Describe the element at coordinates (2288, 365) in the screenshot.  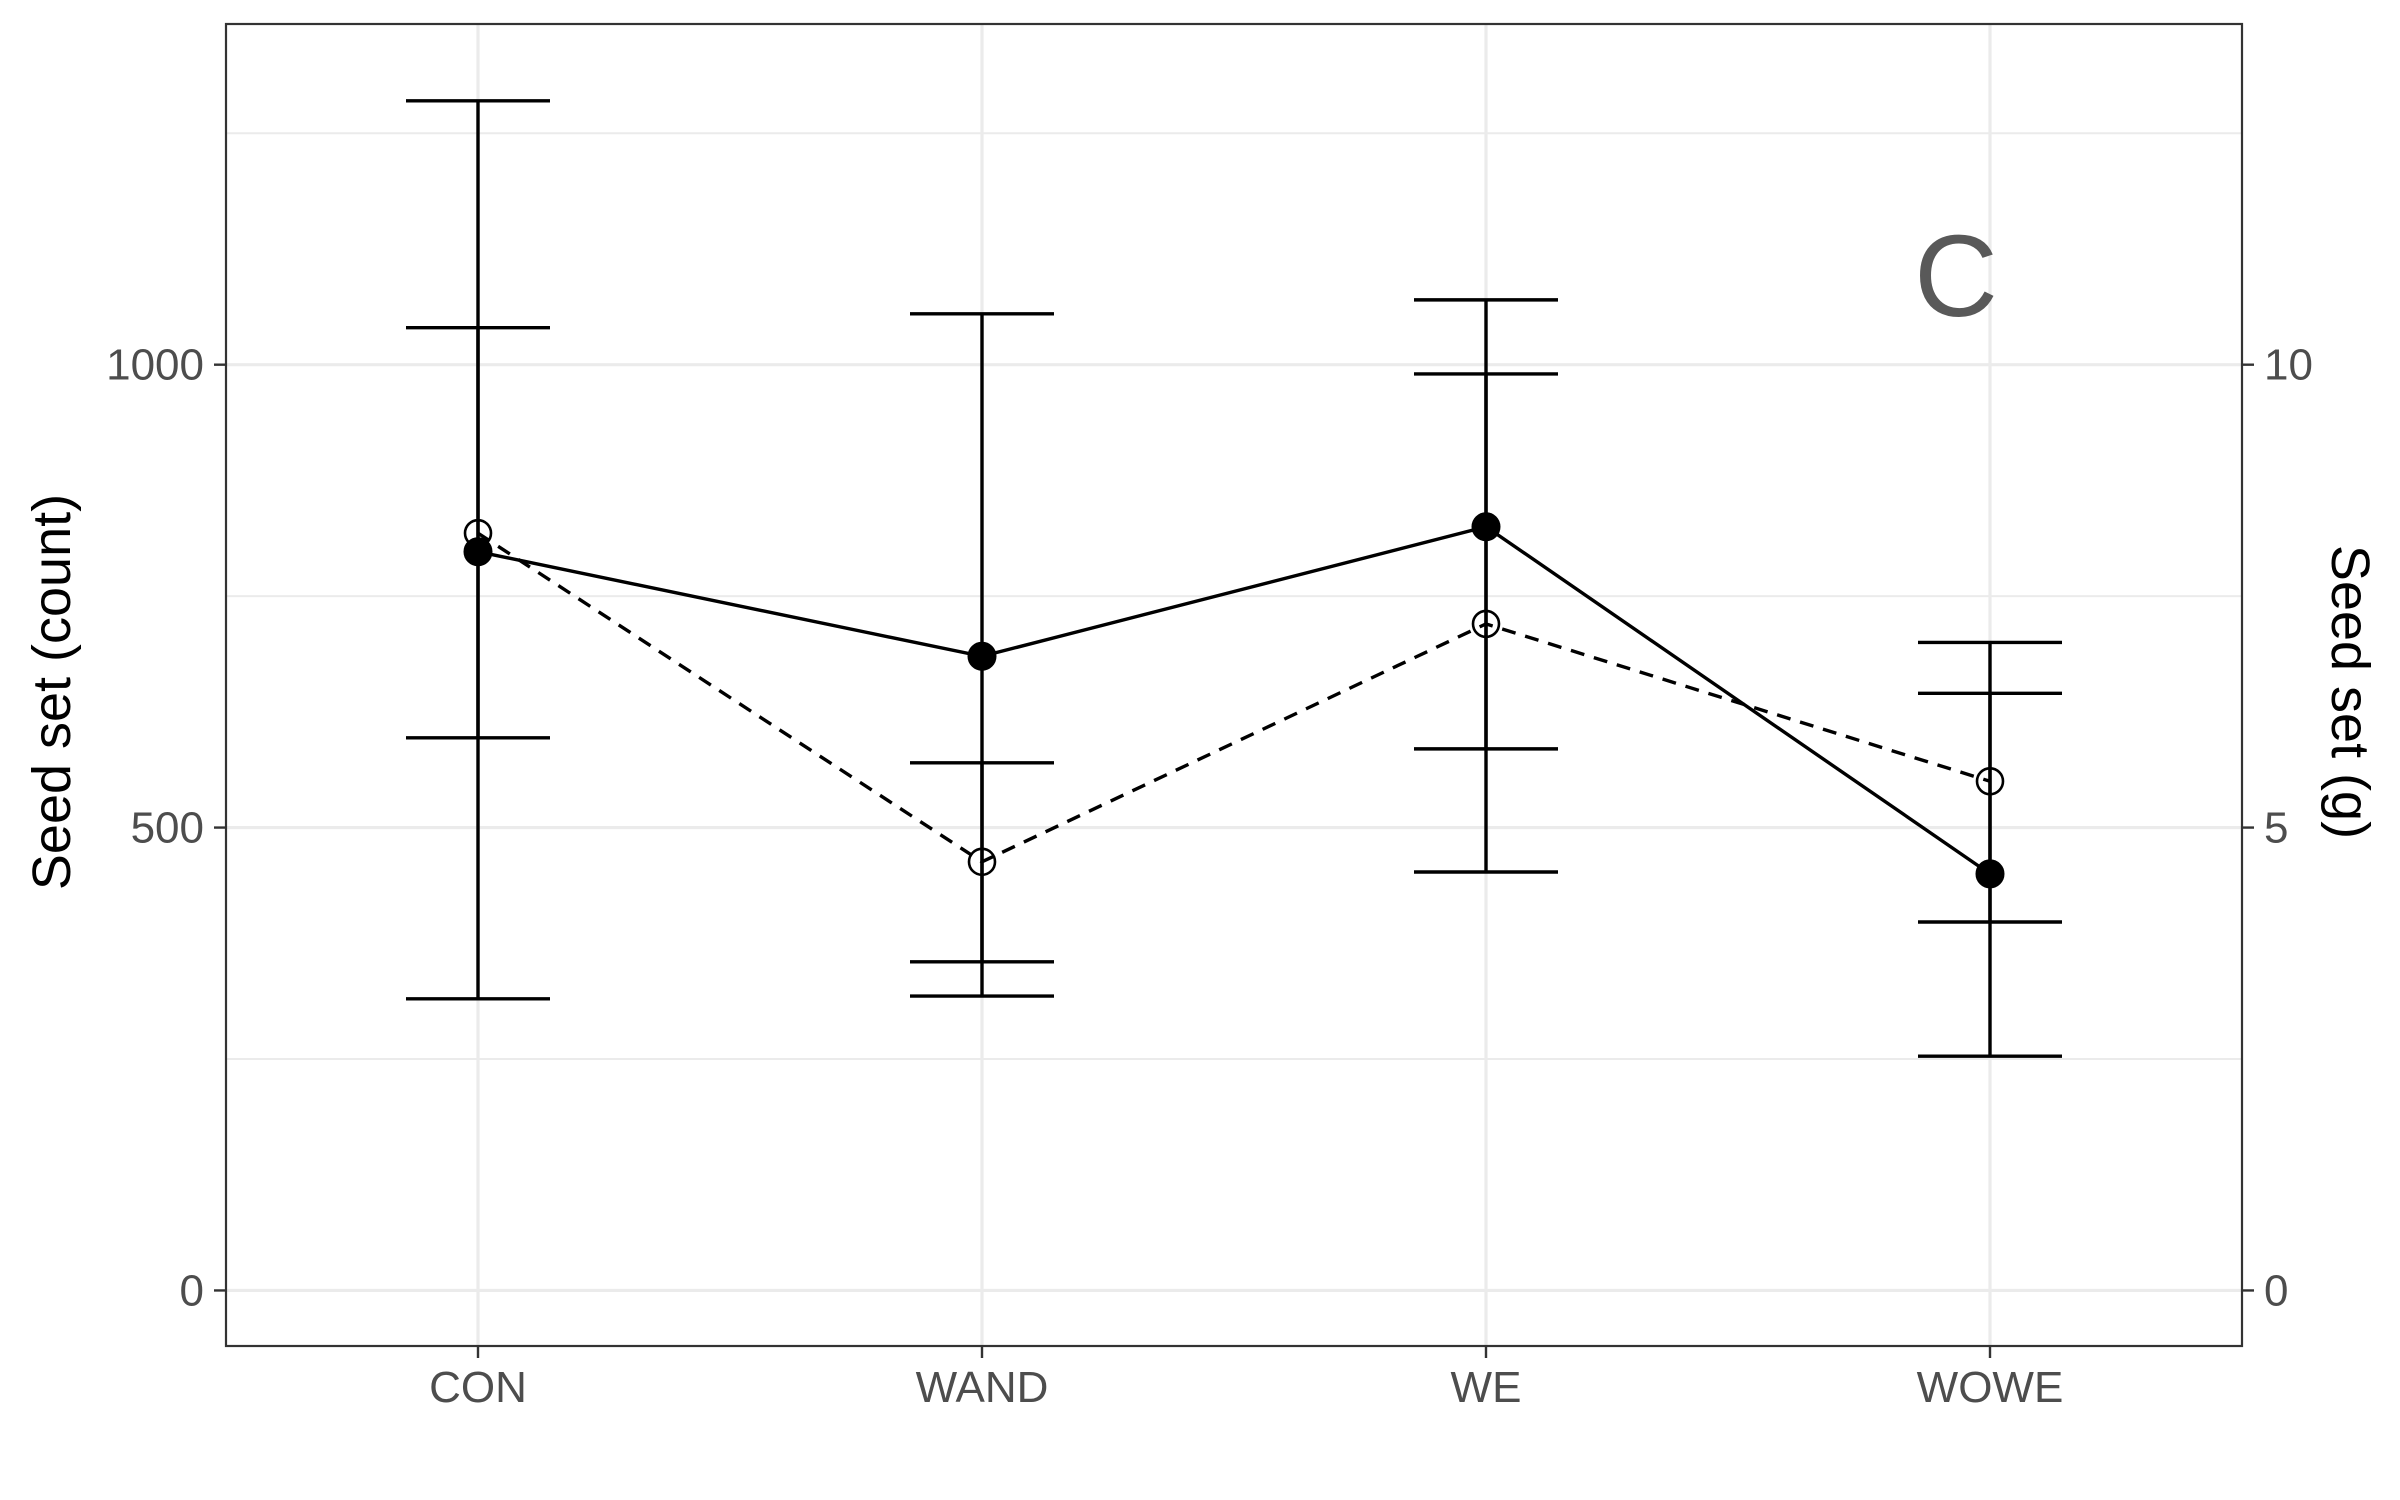
I see `y2-tick-label: 10` at that location.